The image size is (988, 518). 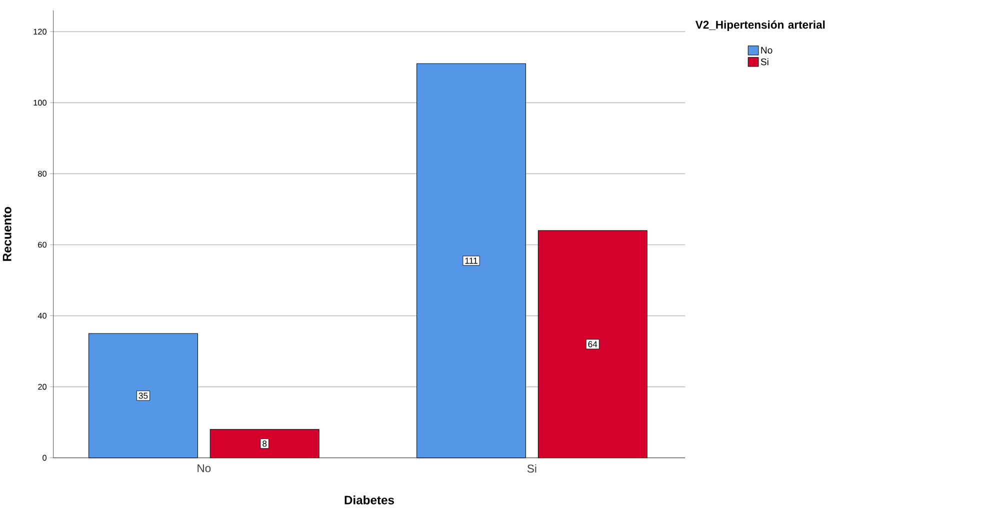 I want to click on y-tick-label: 100, so click(x=40, y=103).